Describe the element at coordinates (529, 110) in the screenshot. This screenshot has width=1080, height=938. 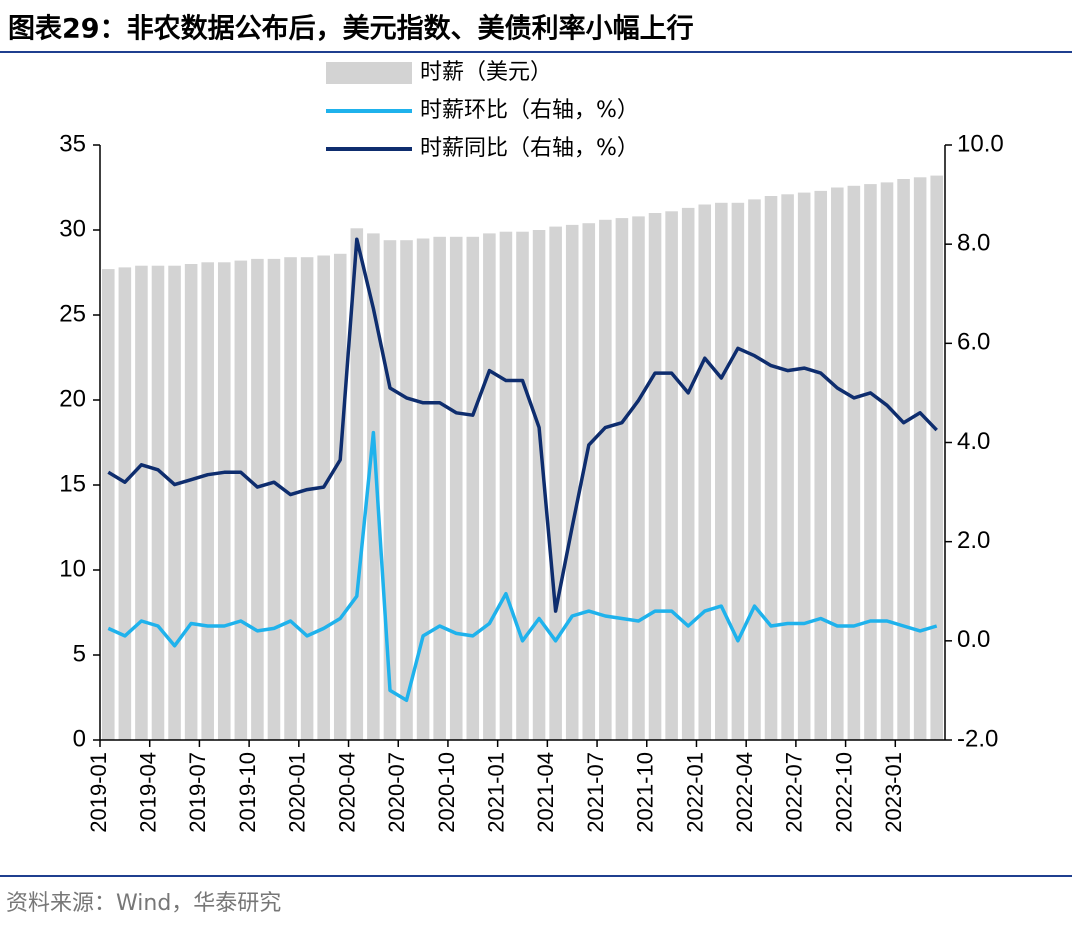
I see `legend-label: 时薪环比（右轴，%）` at that location.